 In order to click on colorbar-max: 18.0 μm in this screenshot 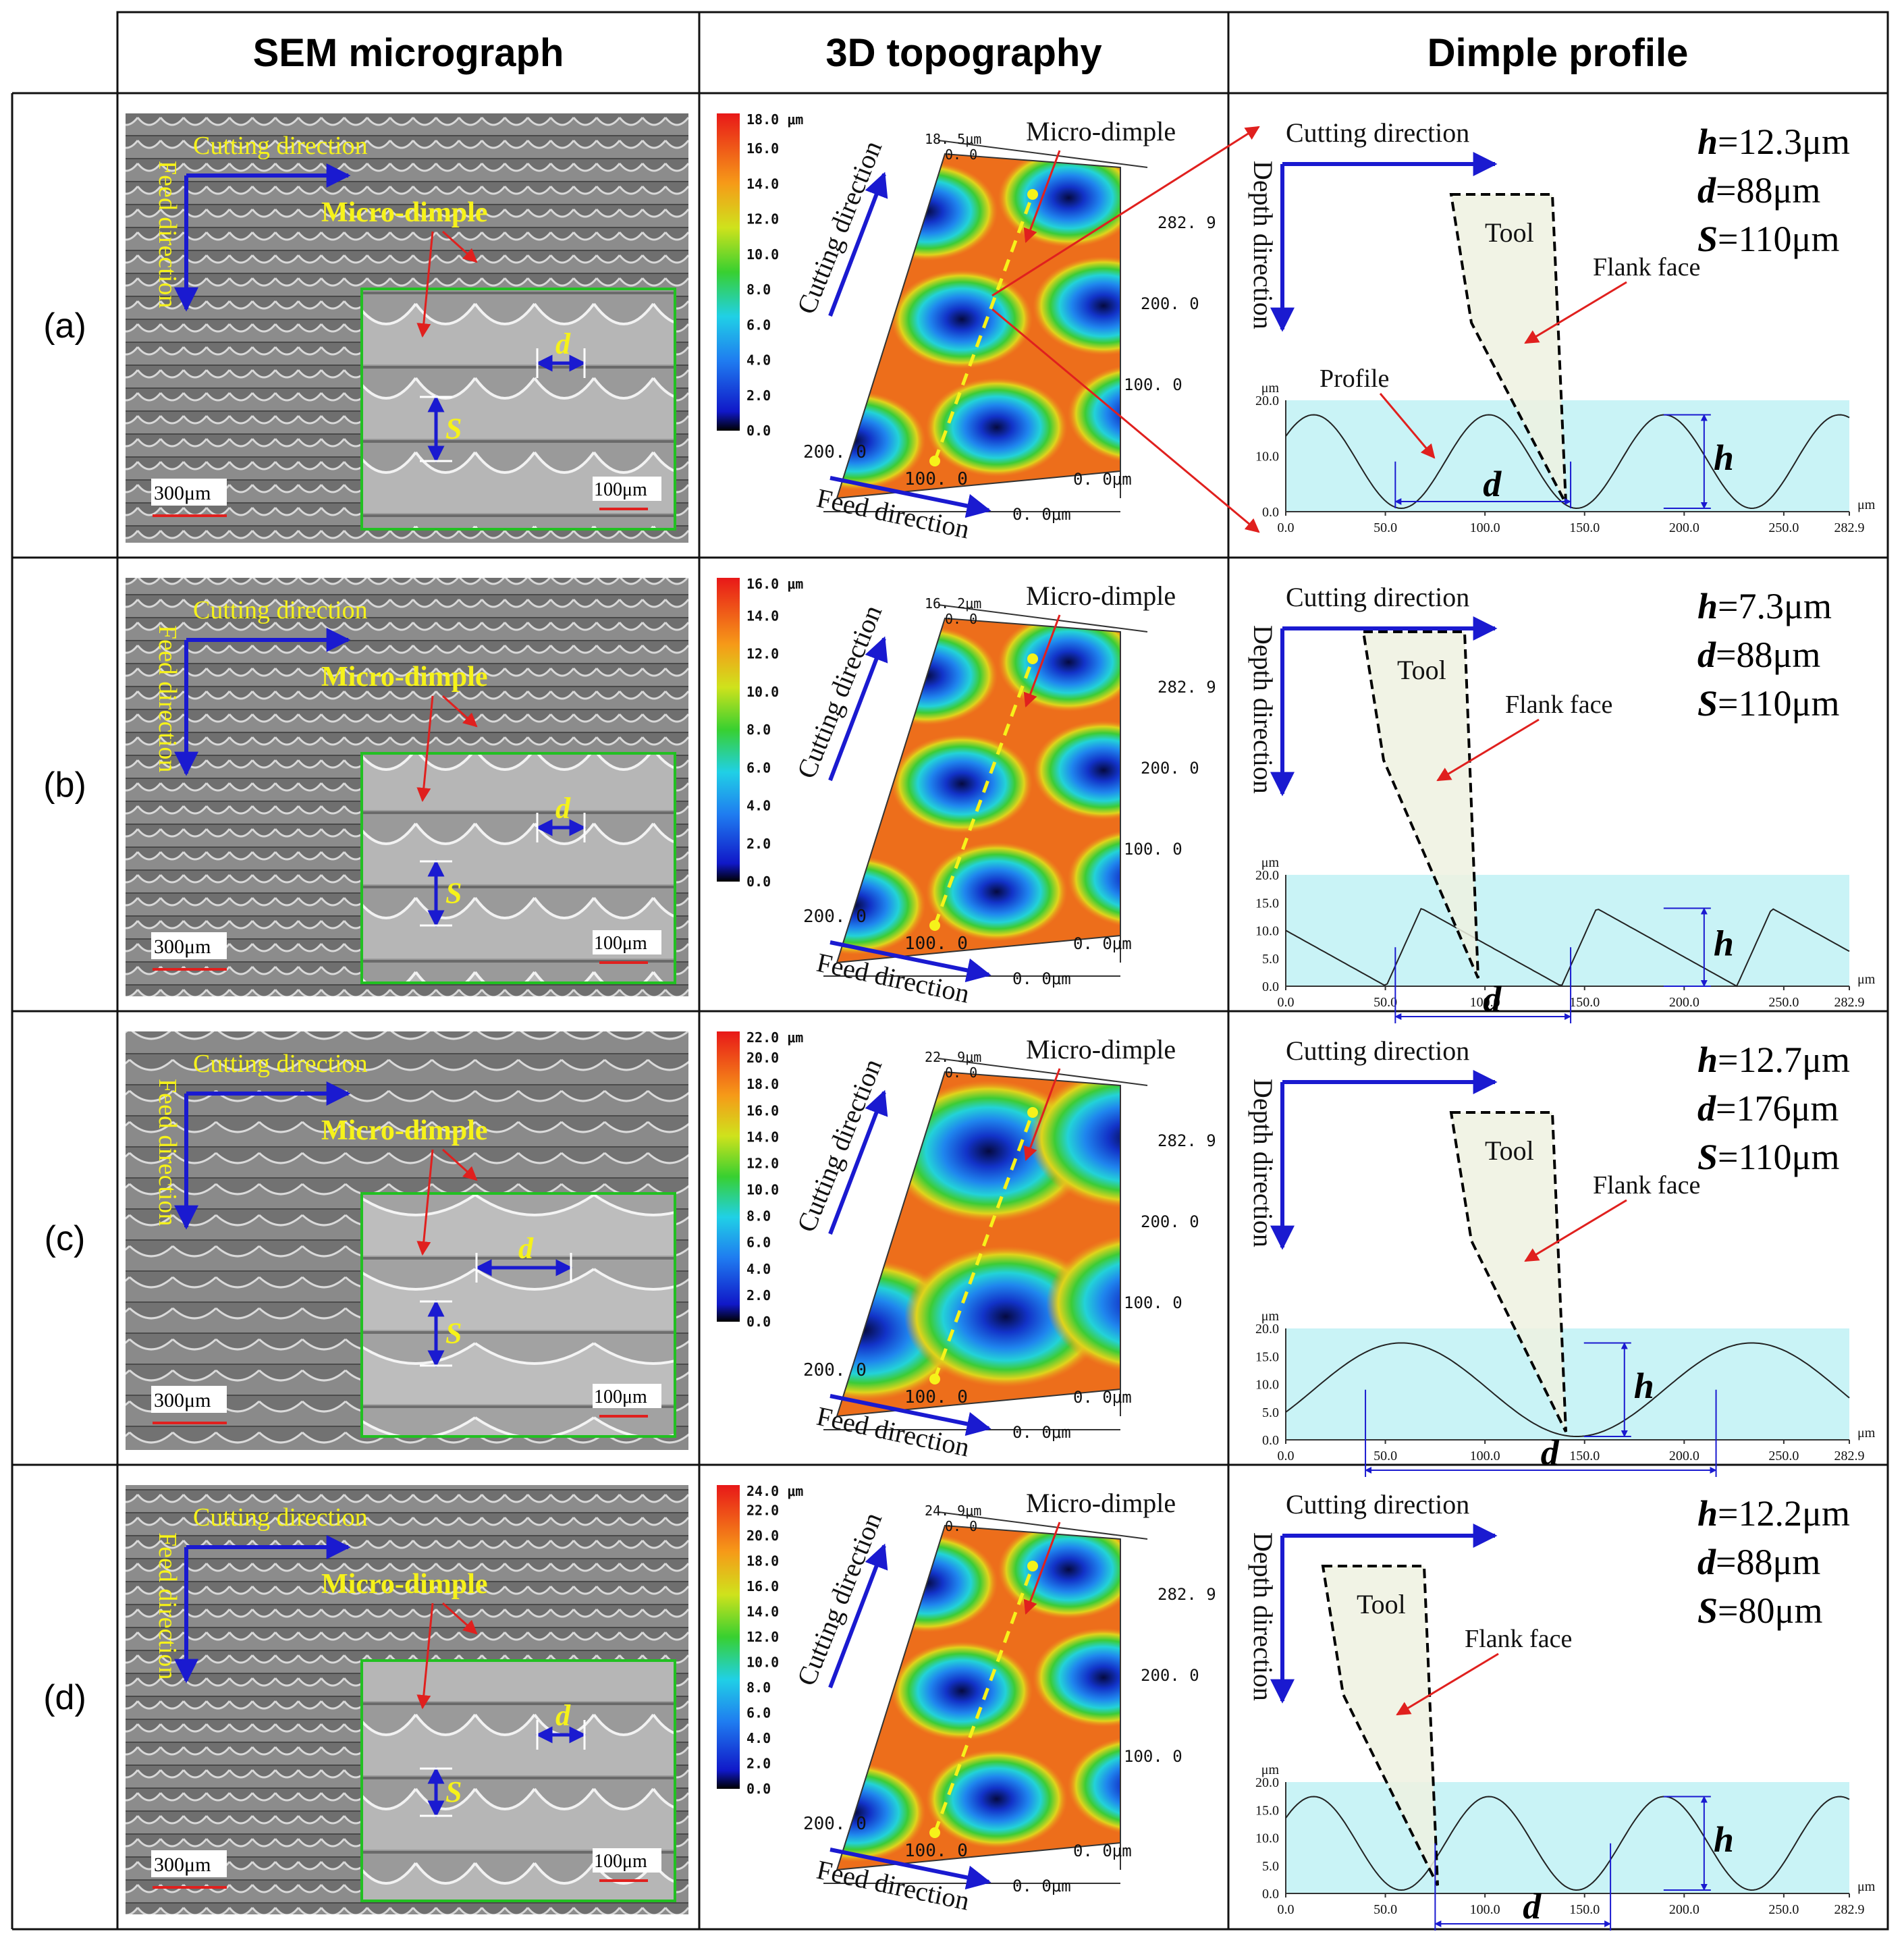, I will do `click(774, 120)`.